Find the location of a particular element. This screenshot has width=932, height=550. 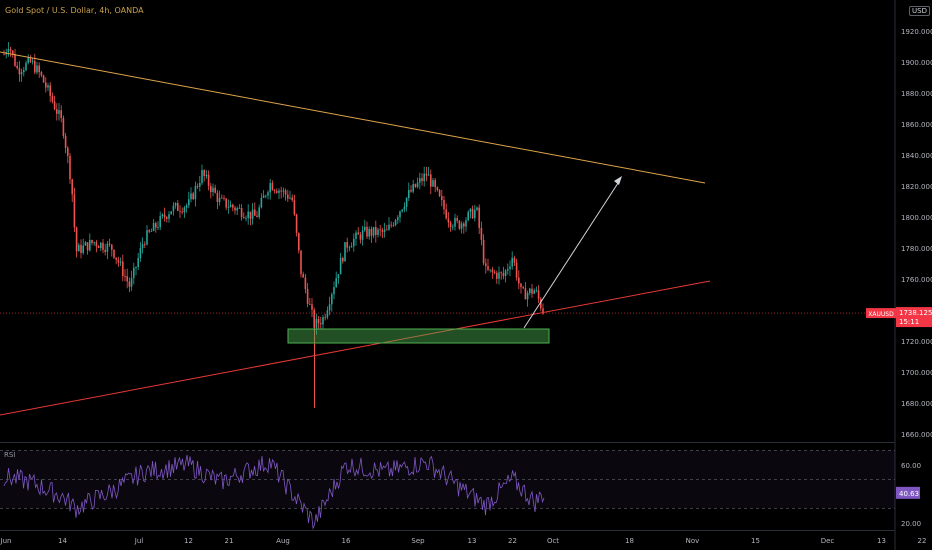

projection-arrow is located at coordinates (572, 254).